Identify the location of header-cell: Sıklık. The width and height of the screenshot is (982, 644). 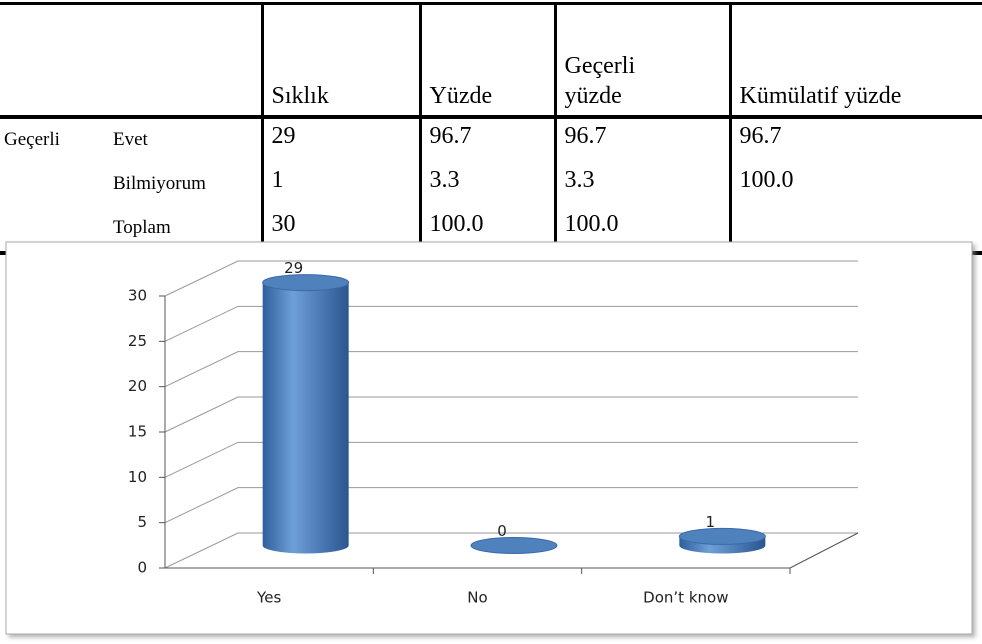
(340, 60).